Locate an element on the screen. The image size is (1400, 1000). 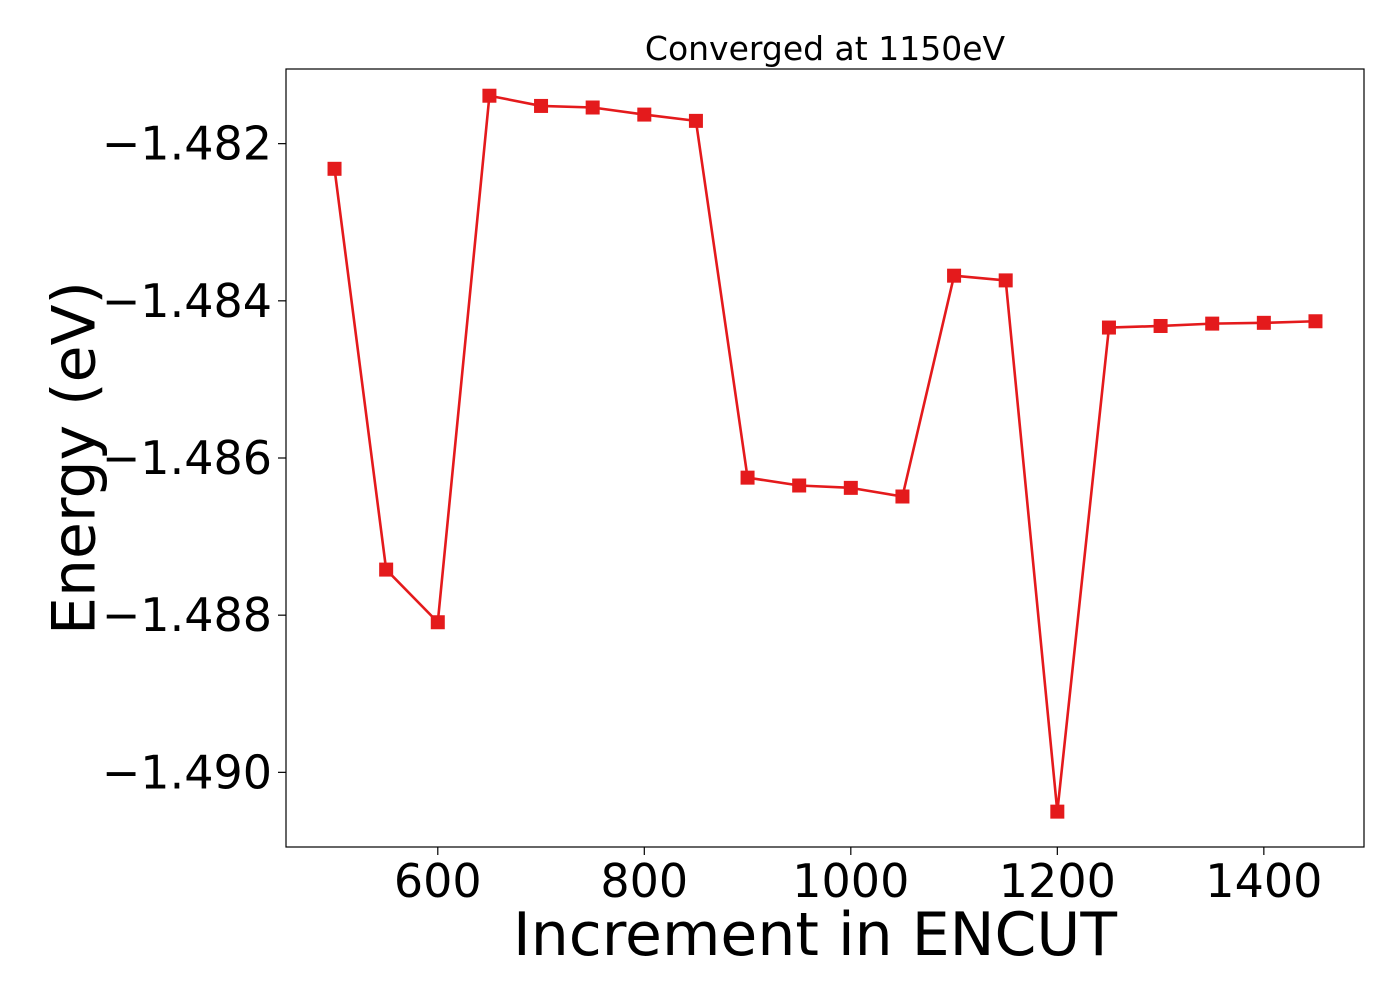
x-tick-label: 1000 is located at coordinates (850, 881).